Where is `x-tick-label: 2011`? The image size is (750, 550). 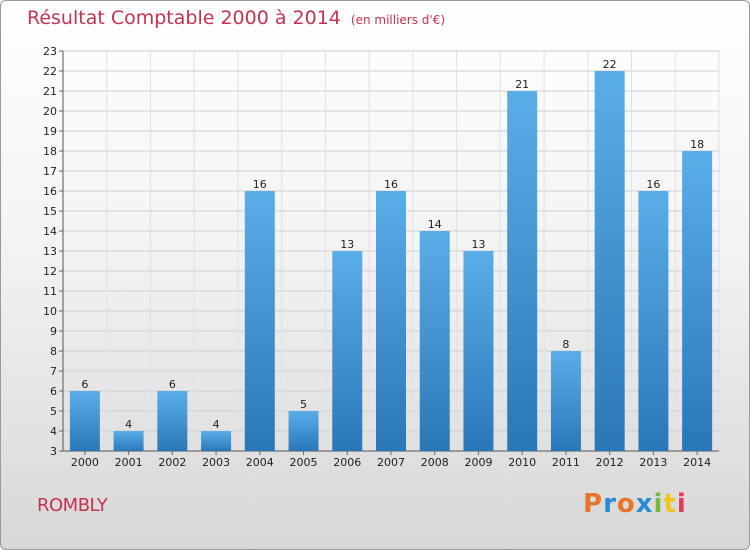 x-tick-label: 2011 is located at coordinates (566, 462).